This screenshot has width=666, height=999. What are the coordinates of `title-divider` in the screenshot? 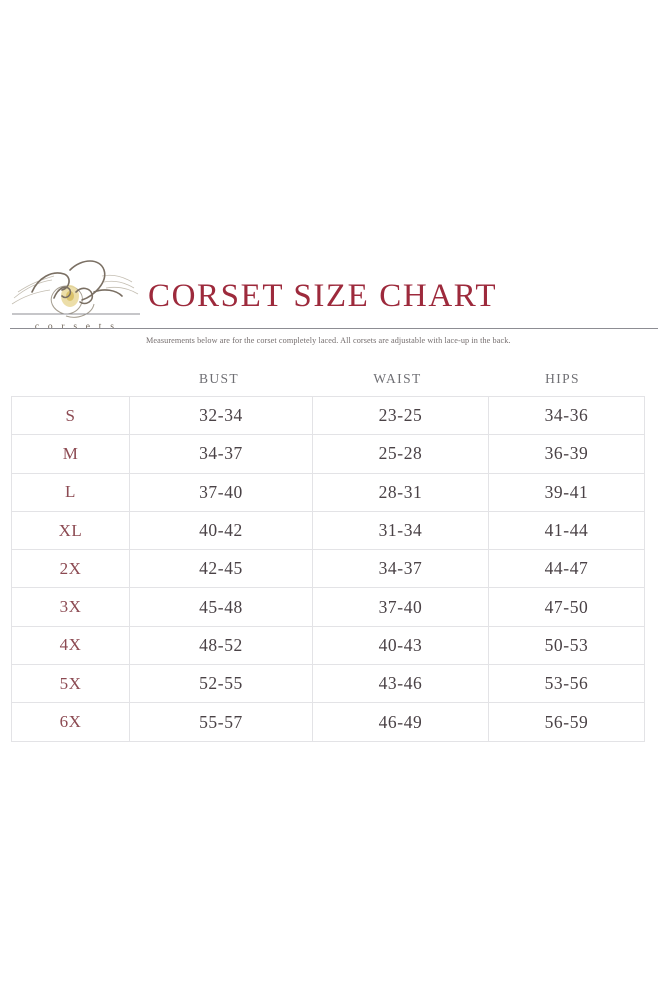 It's located at (334, 328).